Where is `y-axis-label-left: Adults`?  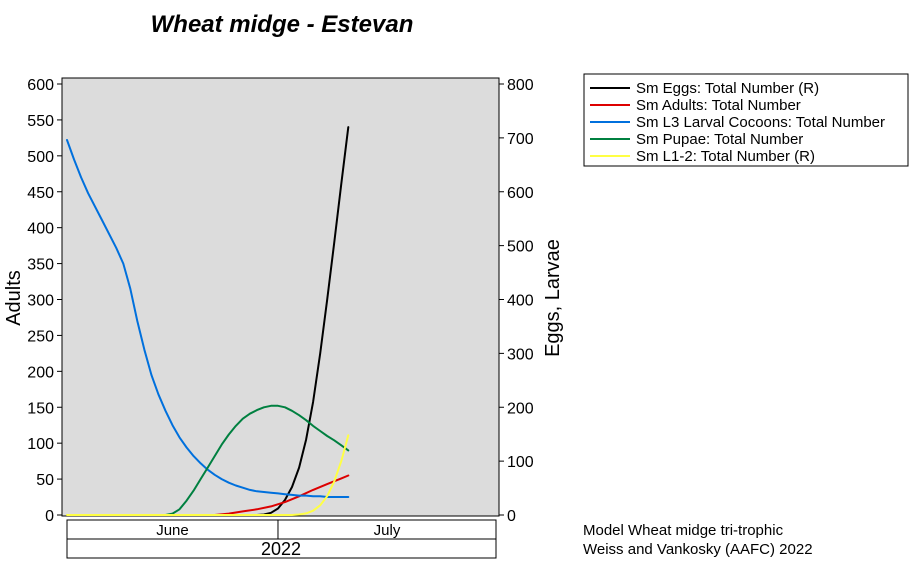
y-axis-label-left: Adults is located at coordinates (14, 298).